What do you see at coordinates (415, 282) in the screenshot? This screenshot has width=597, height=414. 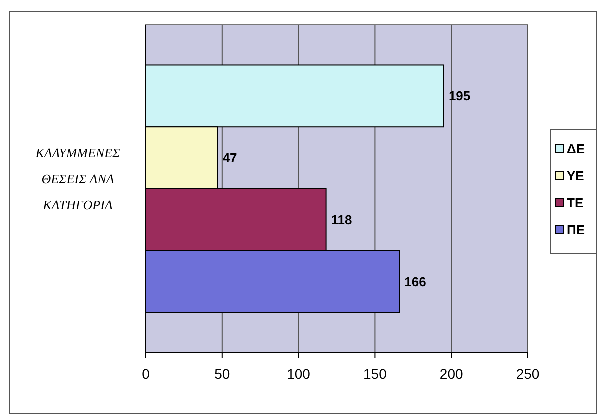 I see `data-label: 166` at bounding box center [415, 282].